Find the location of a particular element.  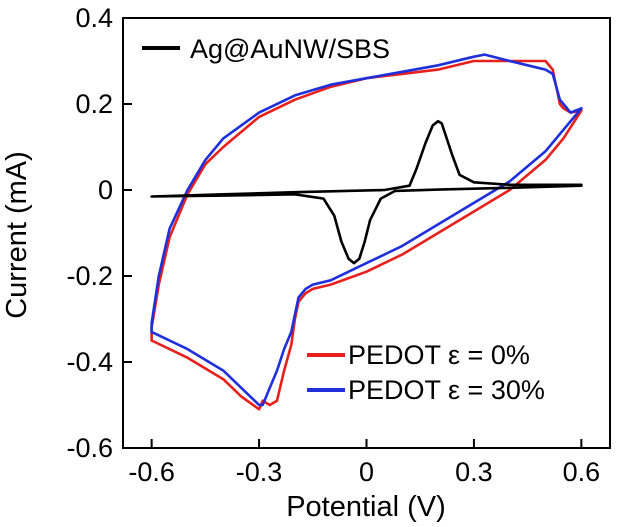

x-tick-label: 0.6 is located at coordinates (582, 472).